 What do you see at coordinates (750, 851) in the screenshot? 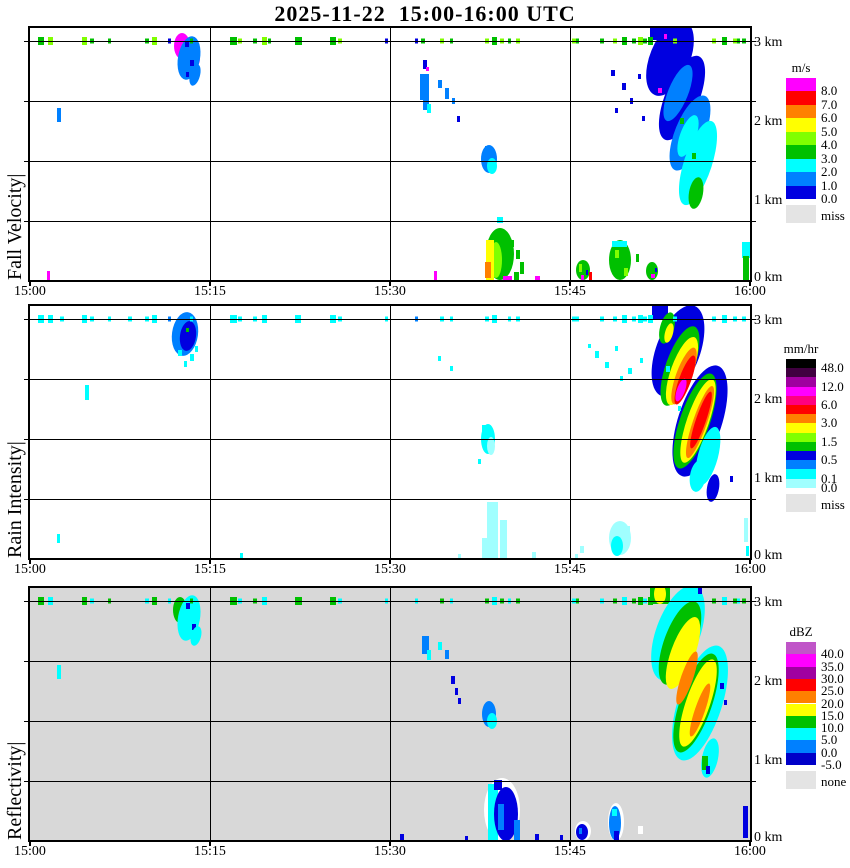
I see `x-tick-label: 16:00` at bounding box center [750, 851].